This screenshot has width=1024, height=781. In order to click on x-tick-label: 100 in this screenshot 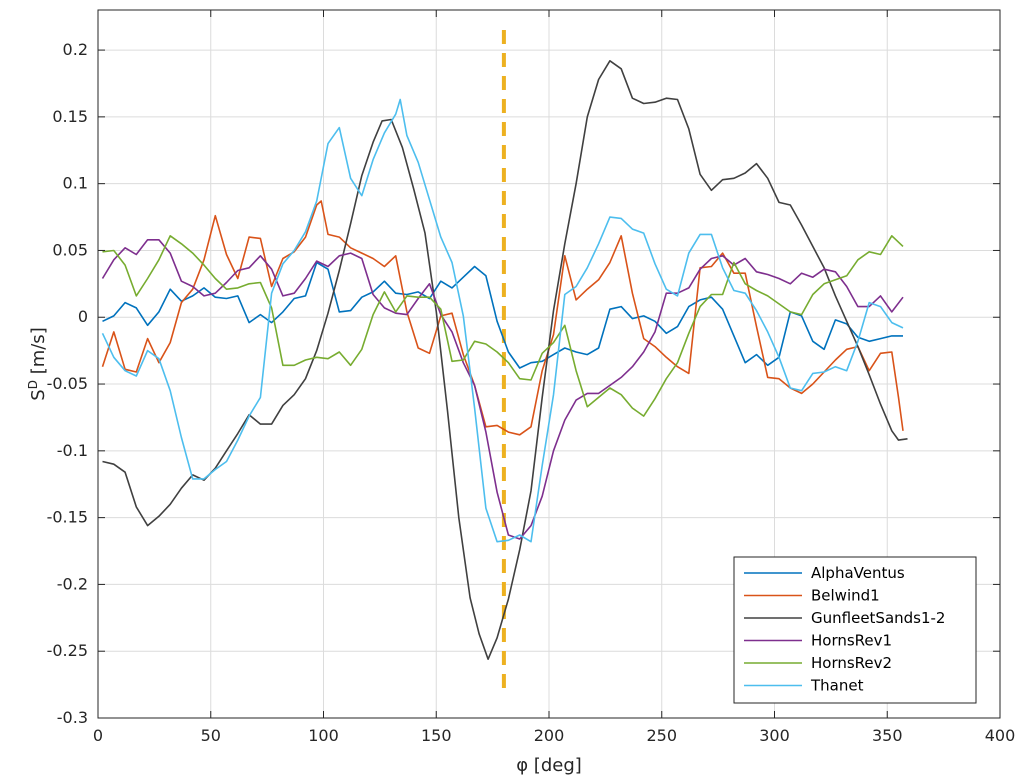, I will do `click(323, 735)`.